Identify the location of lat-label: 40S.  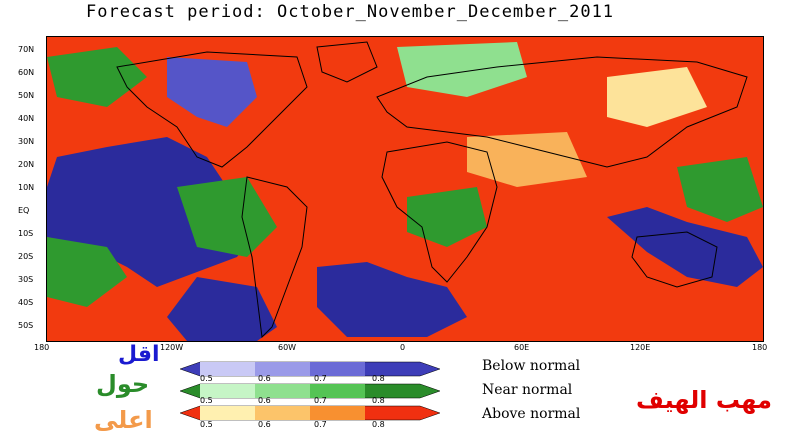
(26, 302).